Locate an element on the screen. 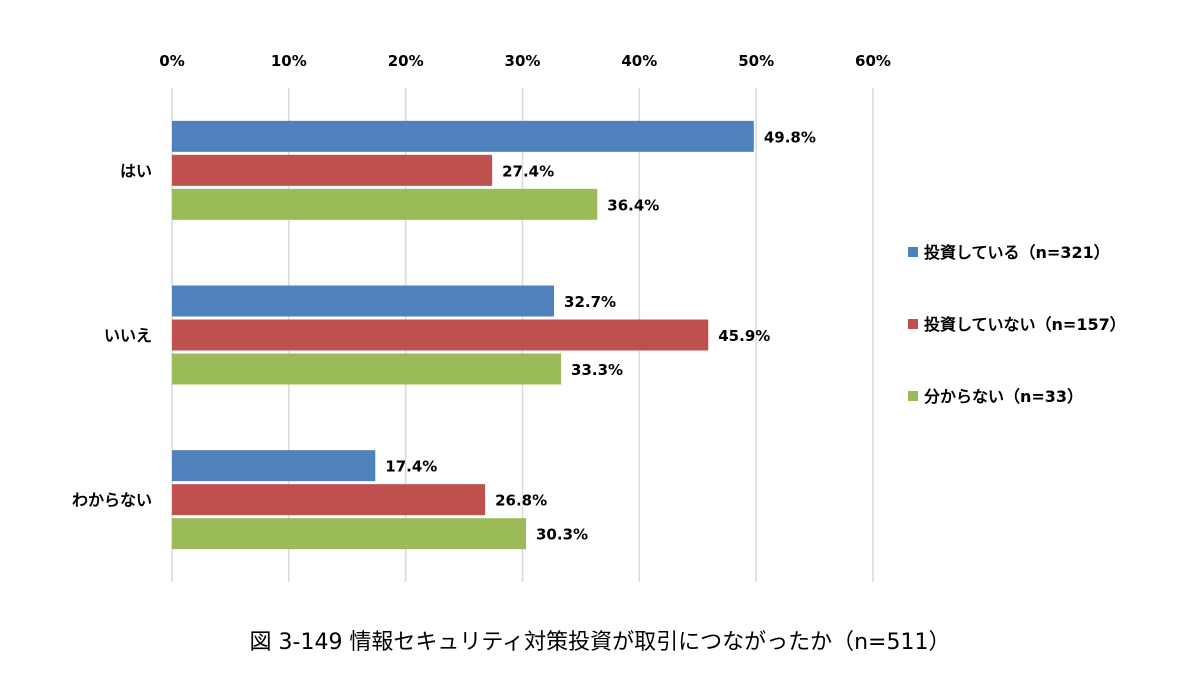 The width and height of the screenshot is (1200, 692). data-label: 32.7% is located at coordinates (590, 302).